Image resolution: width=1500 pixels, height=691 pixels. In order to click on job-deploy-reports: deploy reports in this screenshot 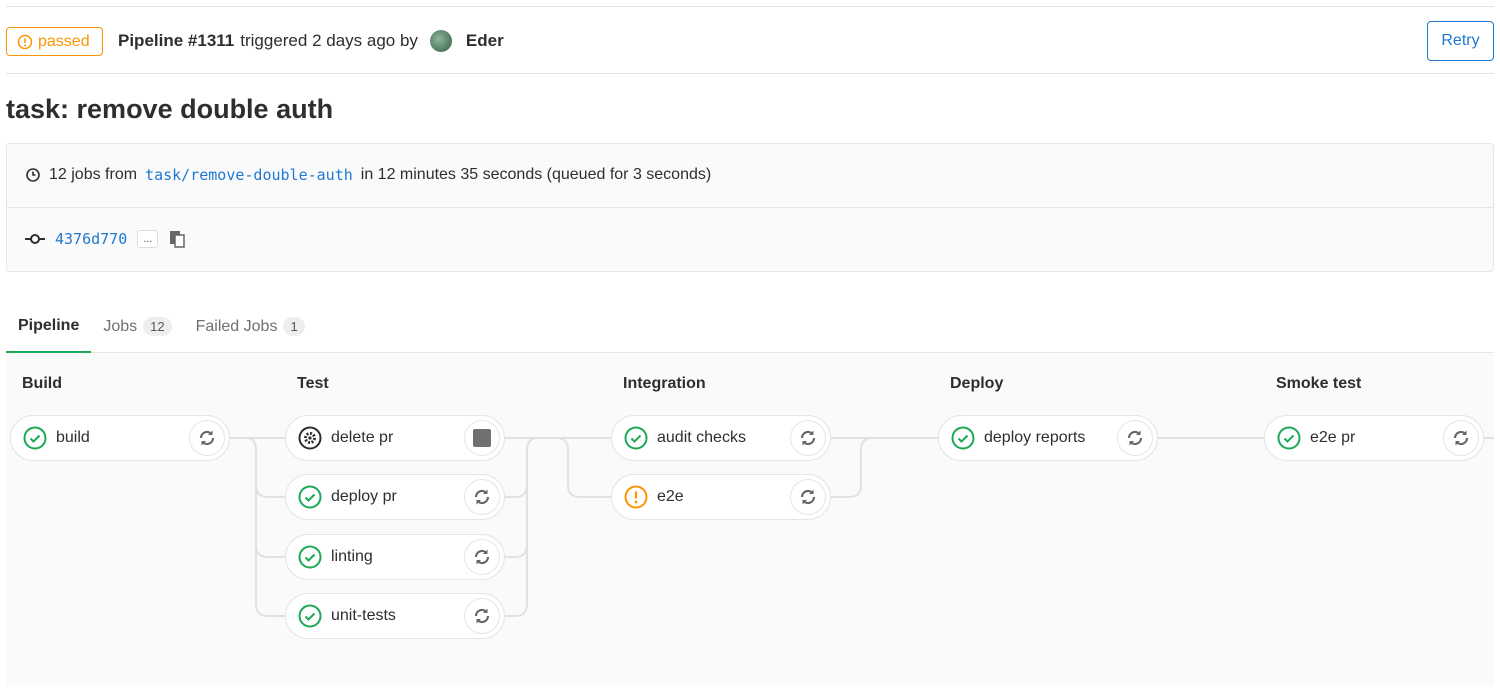, I will do `click(1048, 438)`.